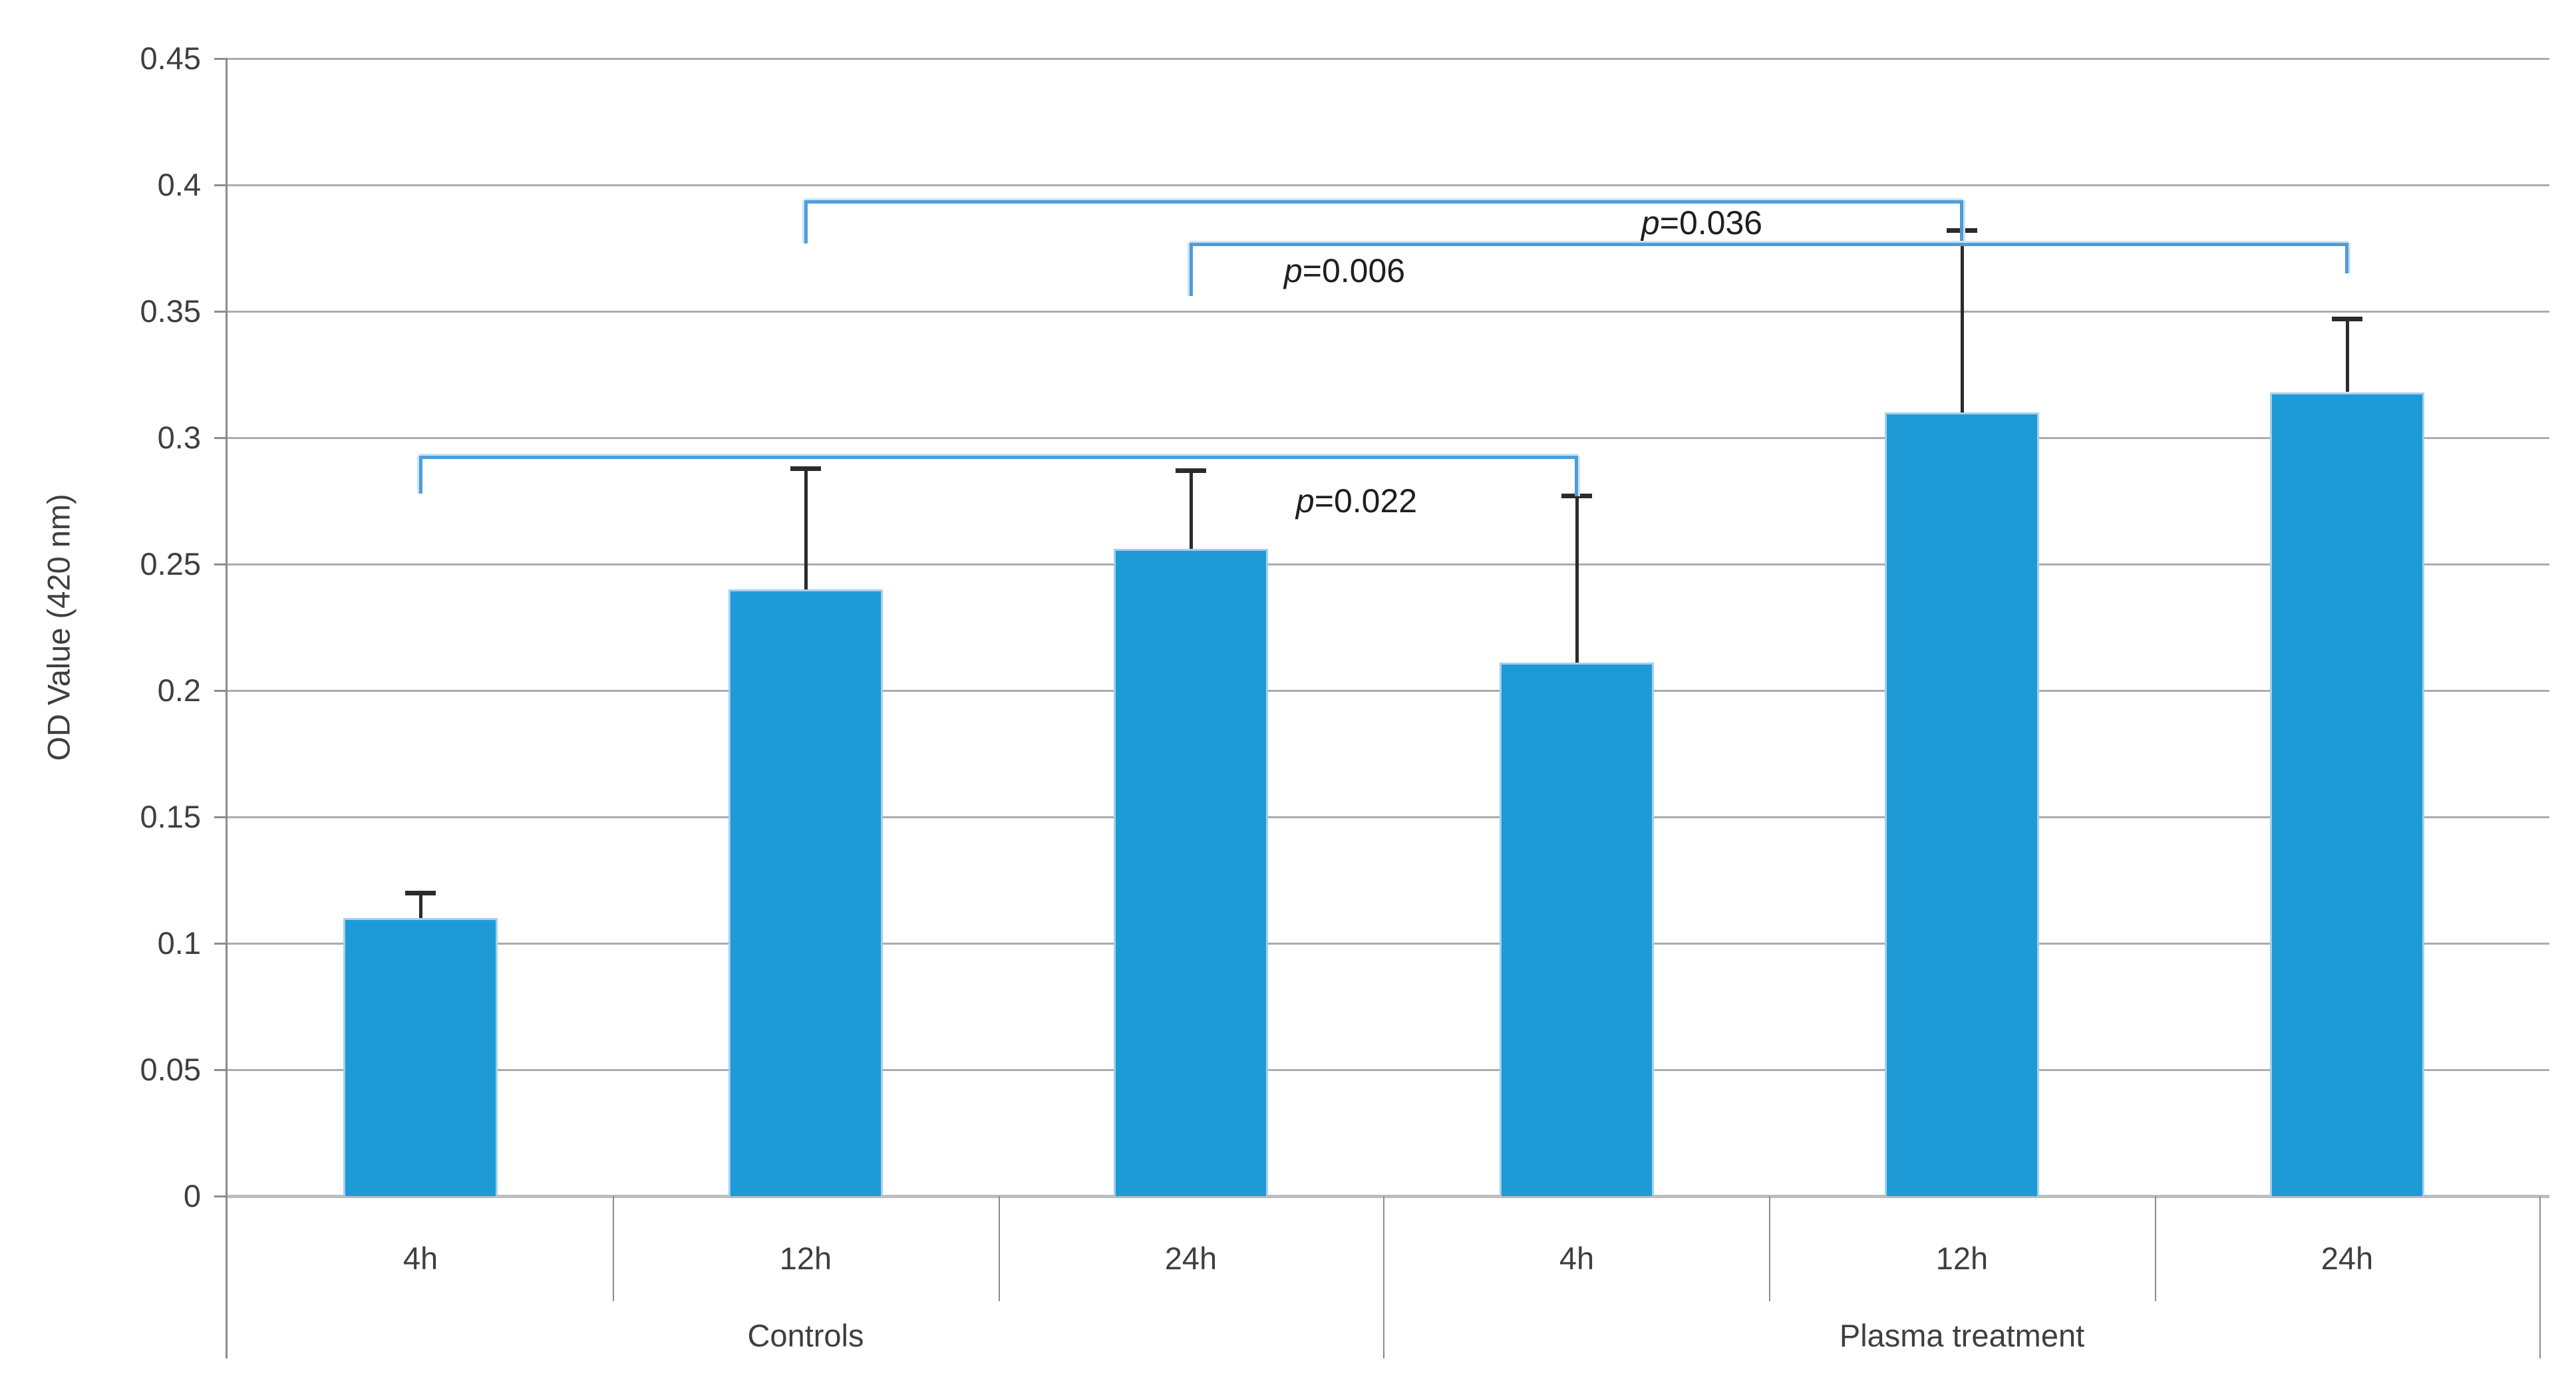 The width and height of the screenshot is (2576, 1399). I want to click on bar-controls-4h, so click(420, 1057).